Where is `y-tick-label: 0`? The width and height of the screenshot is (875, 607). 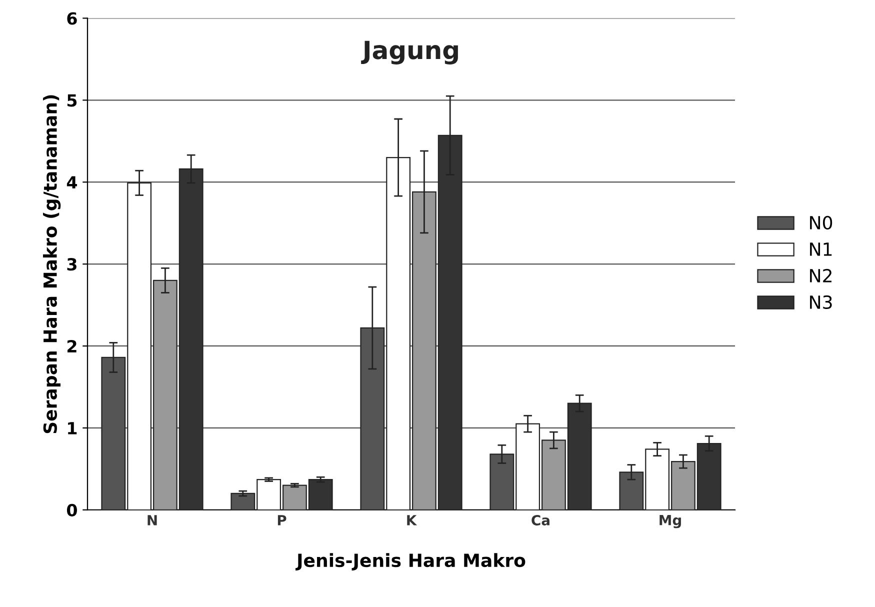
y-tick-label: 0 is located at coordinates (71, 510).